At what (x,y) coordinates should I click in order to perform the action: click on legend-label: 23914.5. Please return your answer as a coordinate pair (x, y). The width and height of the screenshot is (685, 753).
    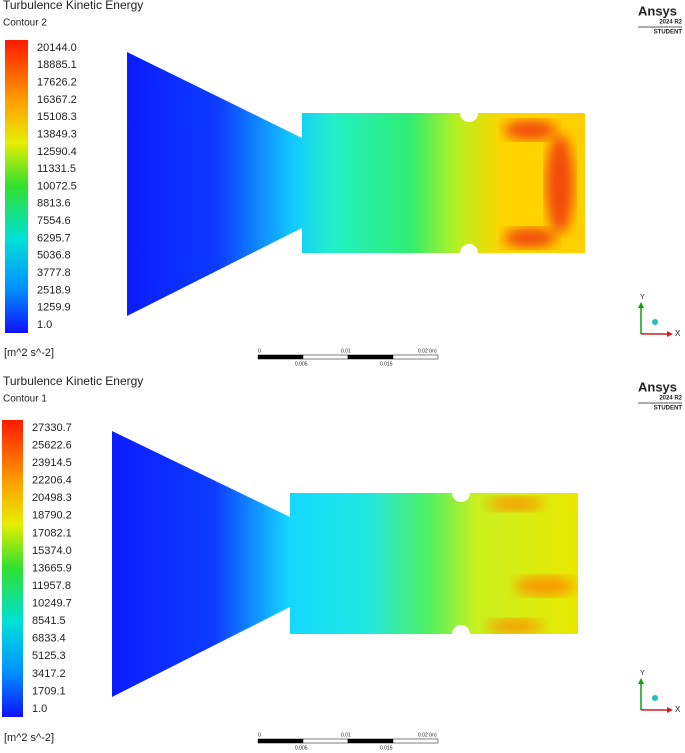
    Looking at the image, I should click on (52, 463).